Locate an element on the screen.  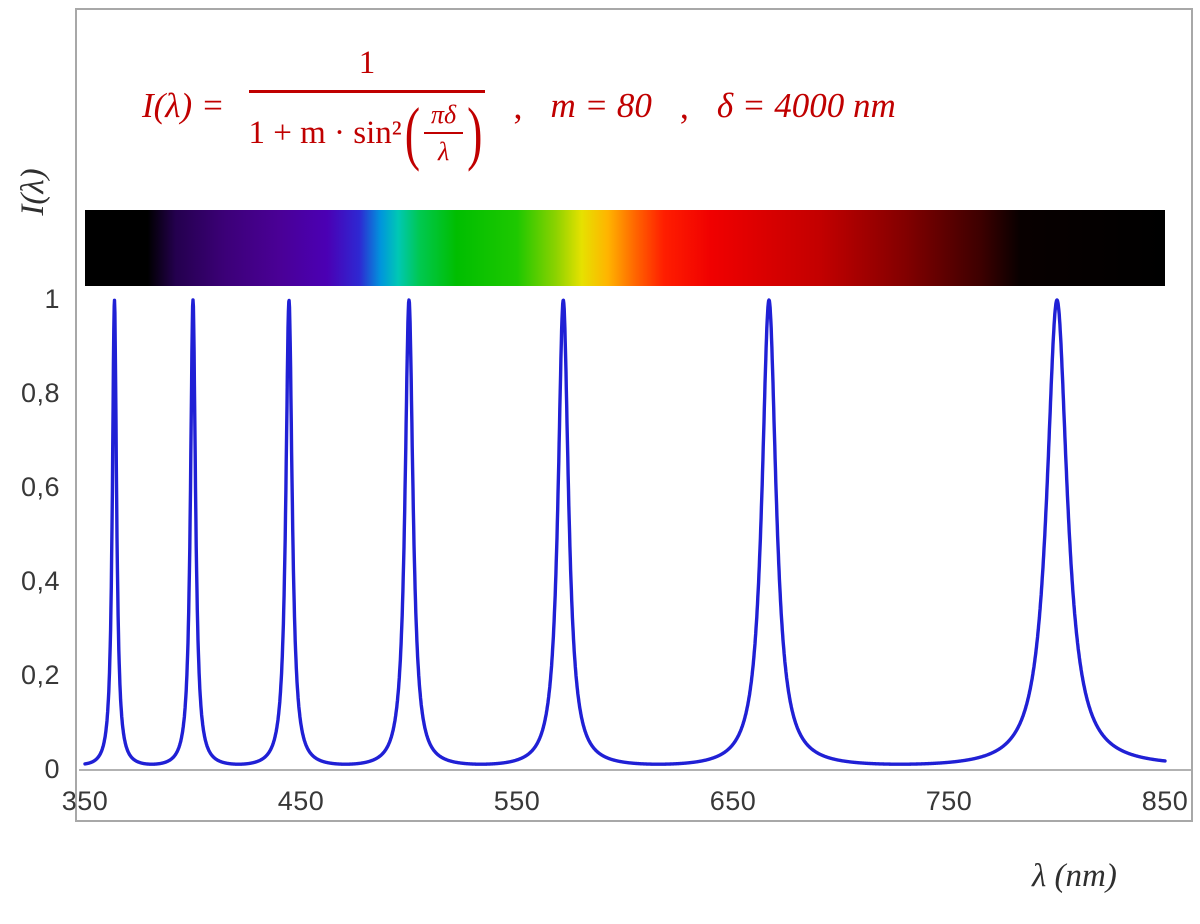
formula-fraction: 1 1 + m · sin² ( πδ λ ) is located at coordinates (367, 106).